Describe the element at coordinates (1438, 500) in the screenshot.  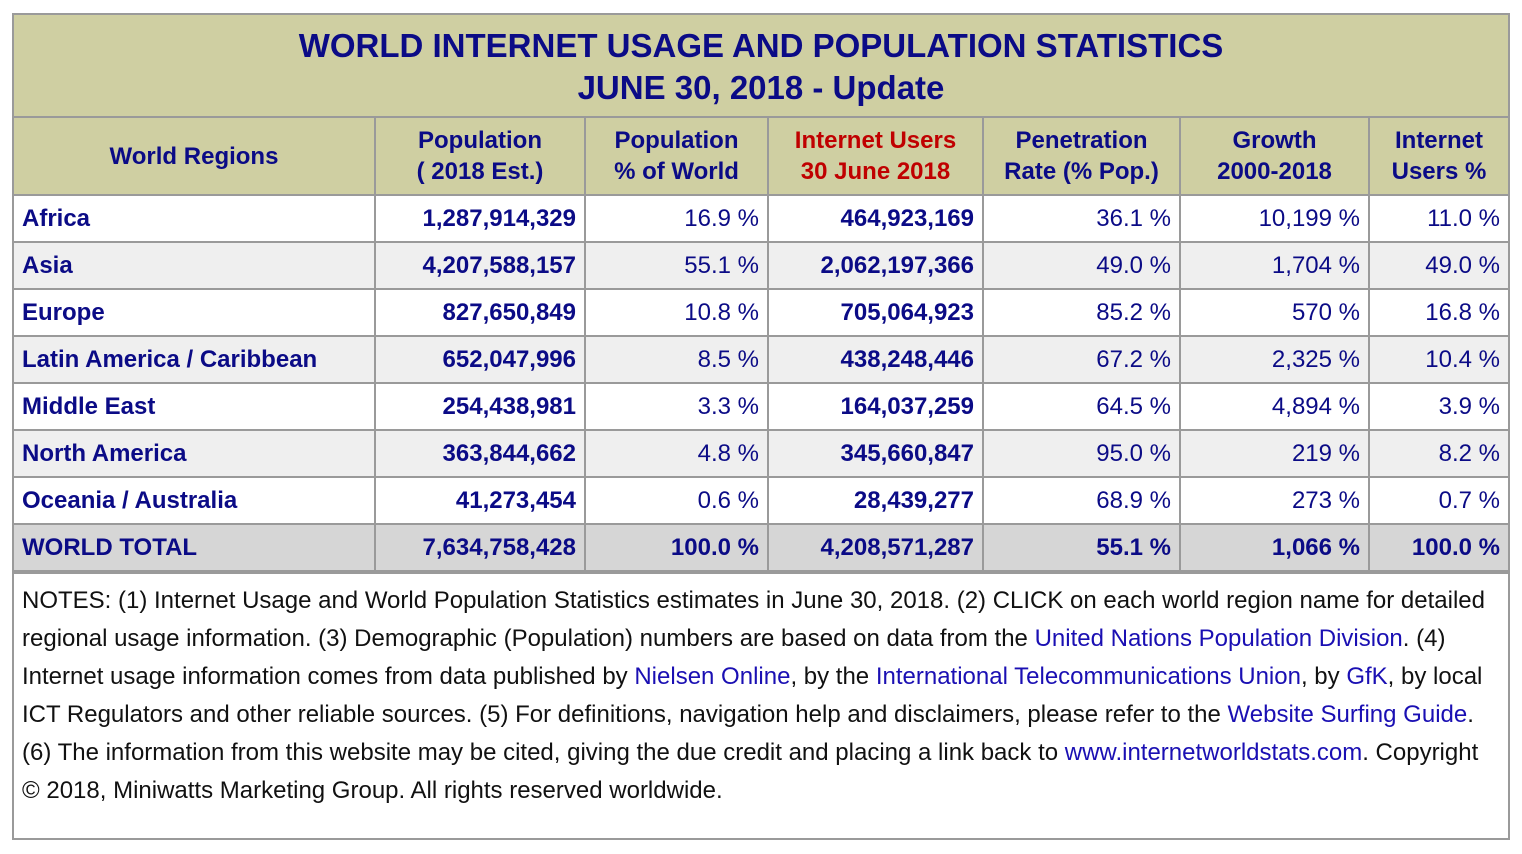
I see `share-cell: 0.7 %` at that location.